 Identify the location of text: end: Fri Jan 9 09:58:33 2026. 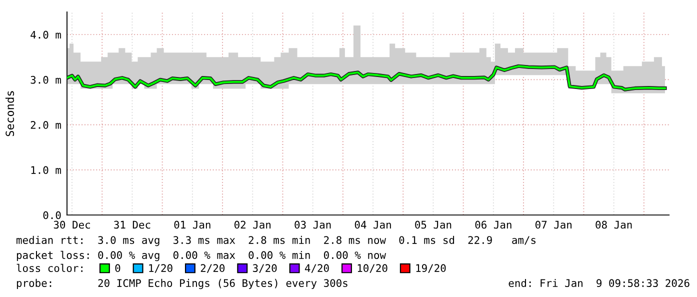
(599, 283).